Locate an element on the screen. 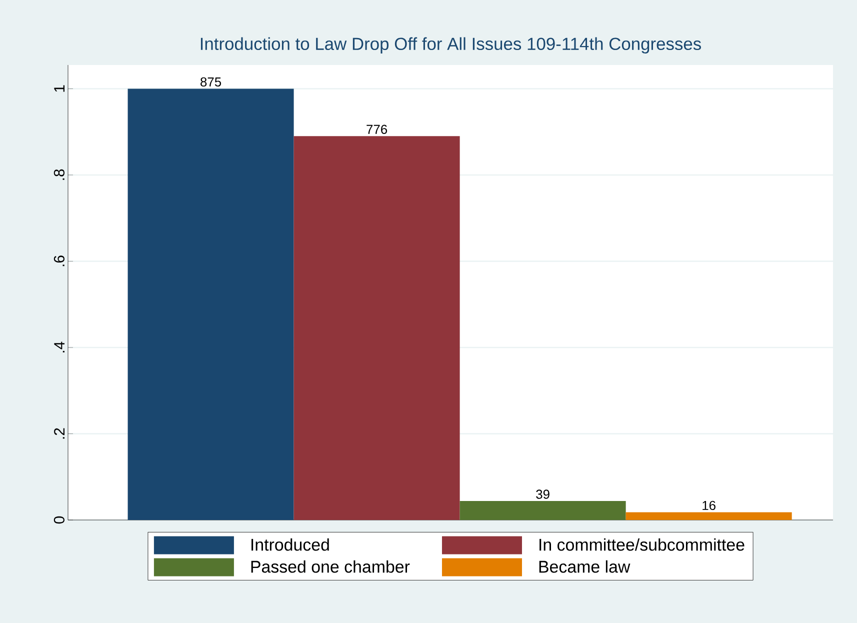  legend-label: In committee/subcommittee is located at coordinates (642, 544).